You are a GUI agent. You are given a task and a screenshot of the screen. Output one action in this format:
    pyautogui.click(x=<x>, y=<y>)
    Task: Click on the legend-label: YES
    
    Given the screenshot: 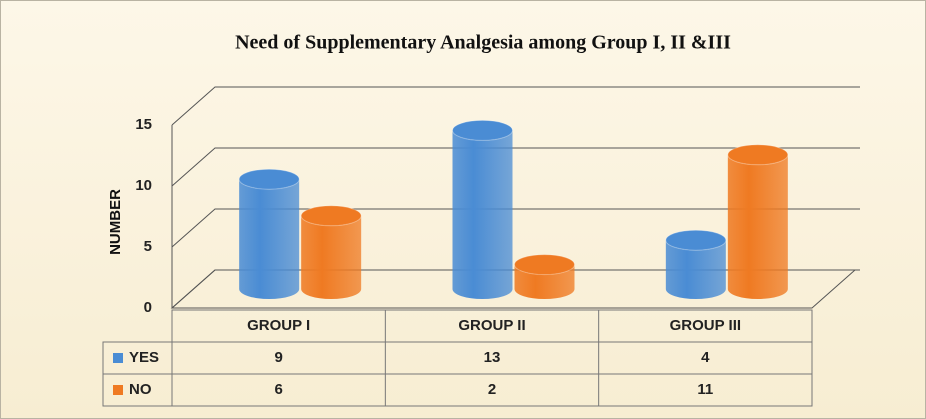 What is the action you would take?
    pyautogui.click(x=144, y=357)
    